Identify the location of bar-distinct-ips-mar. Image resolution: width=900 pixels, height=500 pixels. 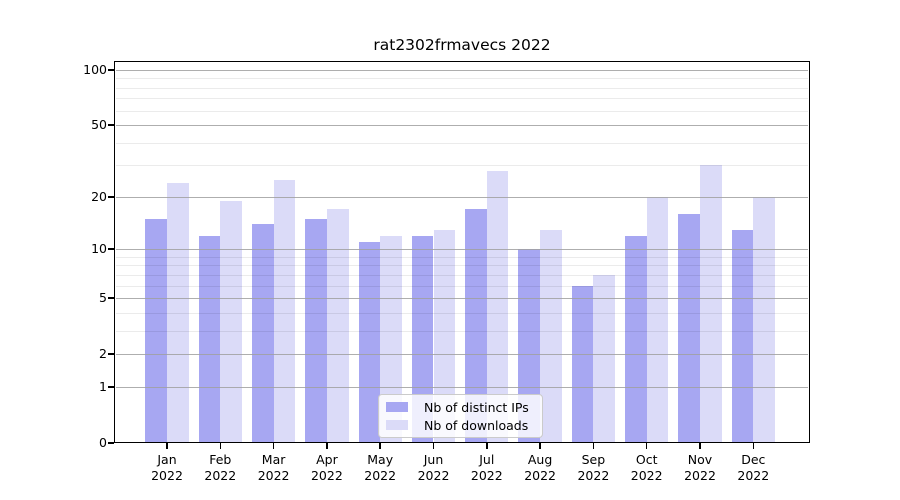
(262, 333).